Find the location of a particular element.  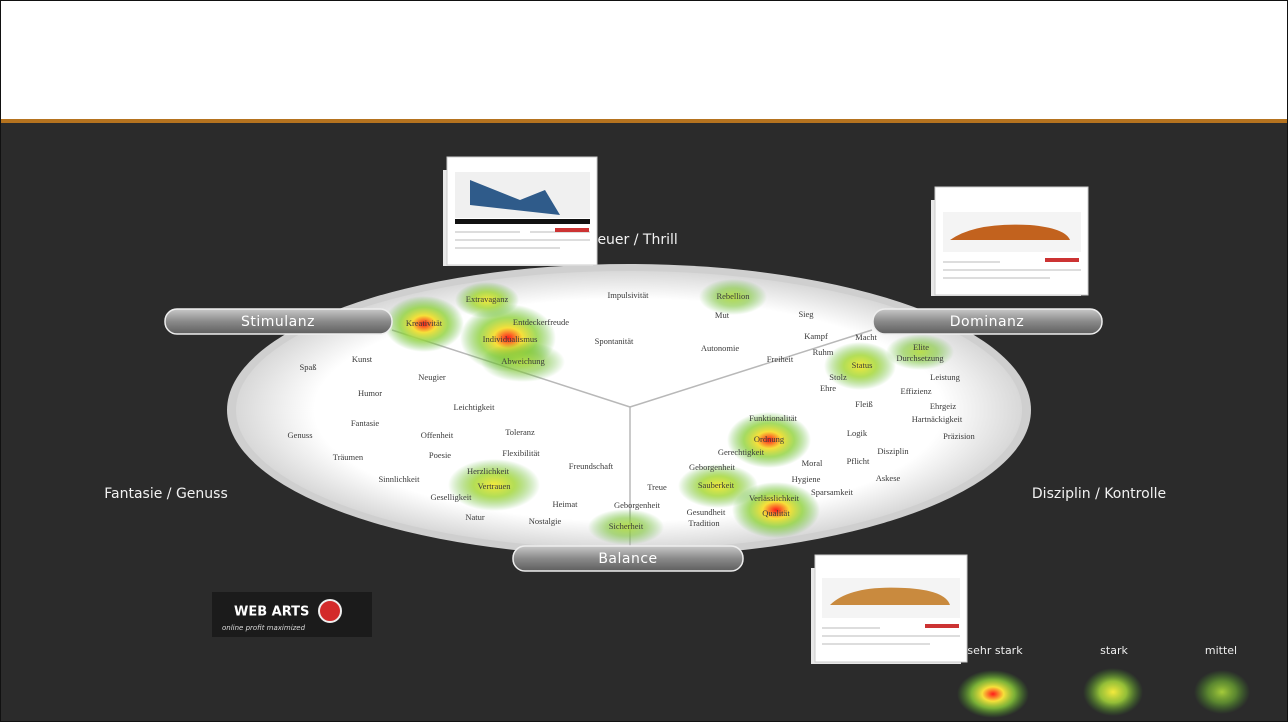

value-word: Nostalgie is located at coordinates (545, 521).